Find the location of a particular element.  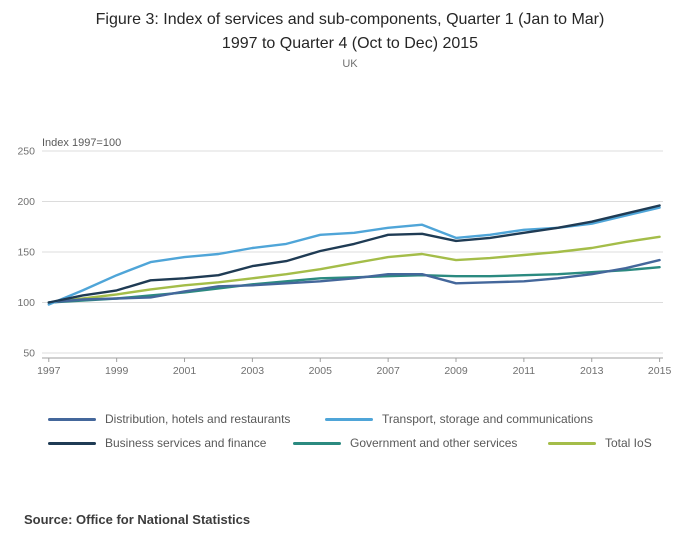

x-tick-label: 2001 is located at coordinates (185, 371).